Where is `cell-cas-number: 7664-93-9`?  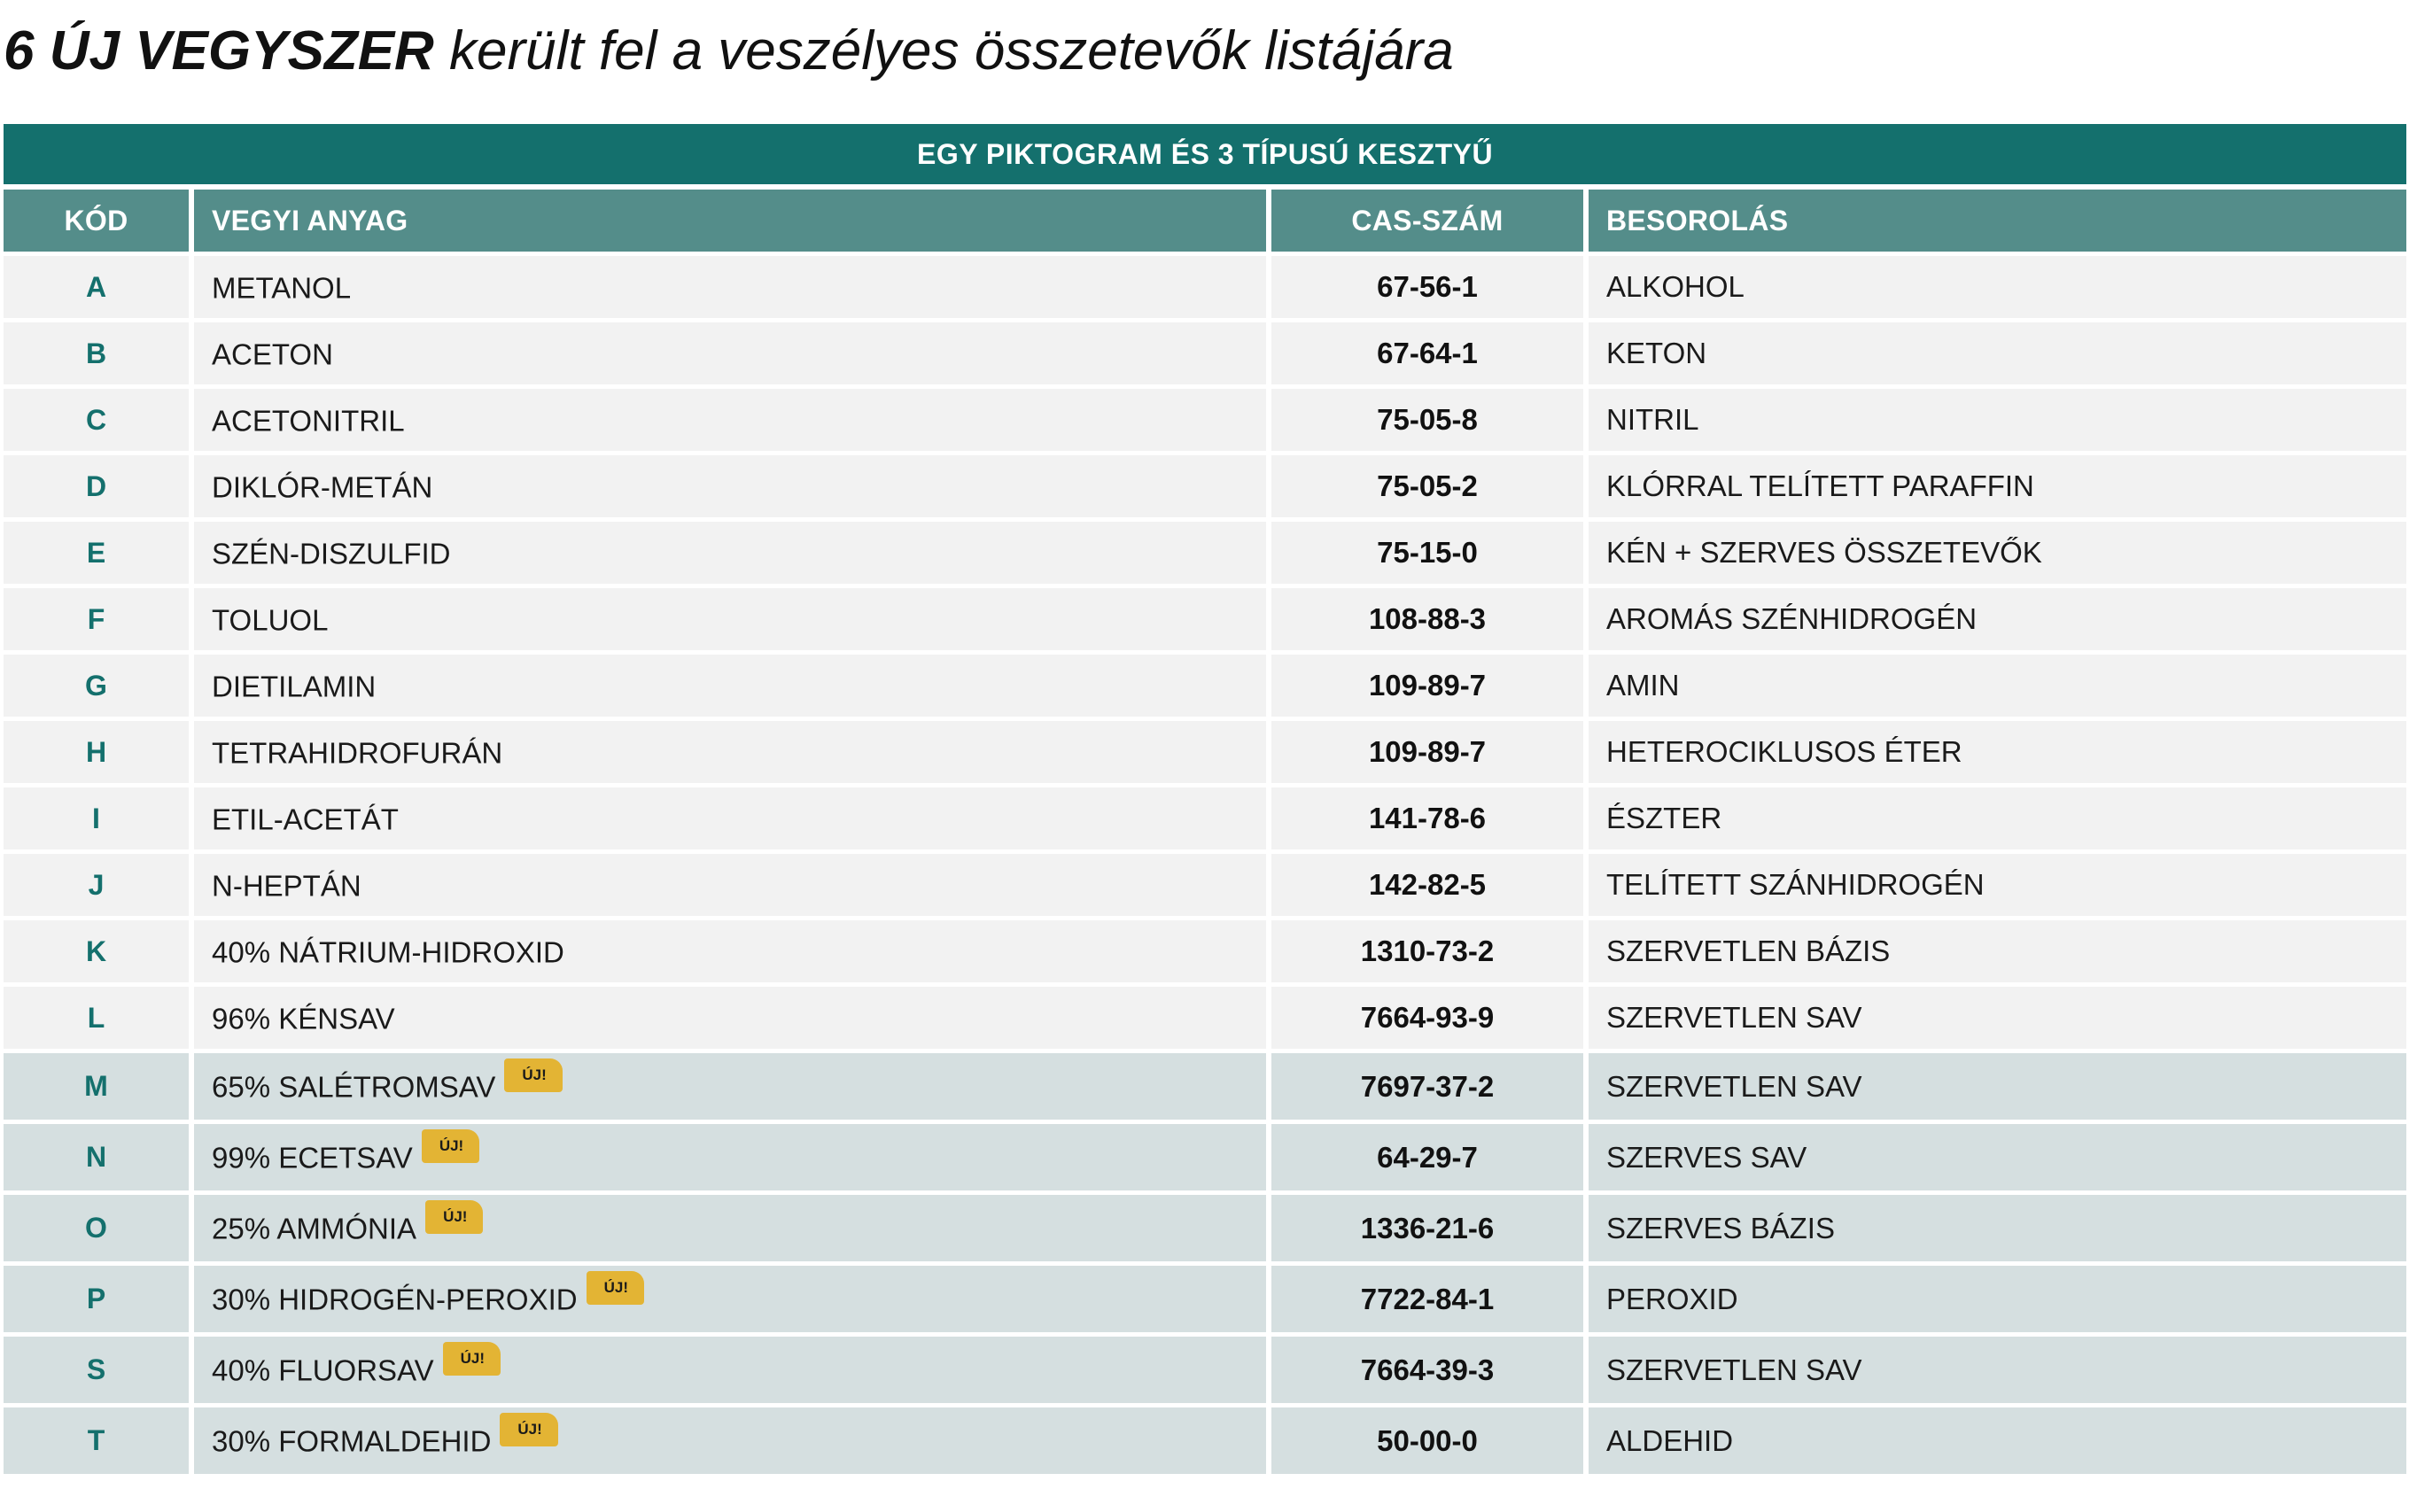
cell-cas-number: 7664-93-9 is located at coordinates (1429, 1016).